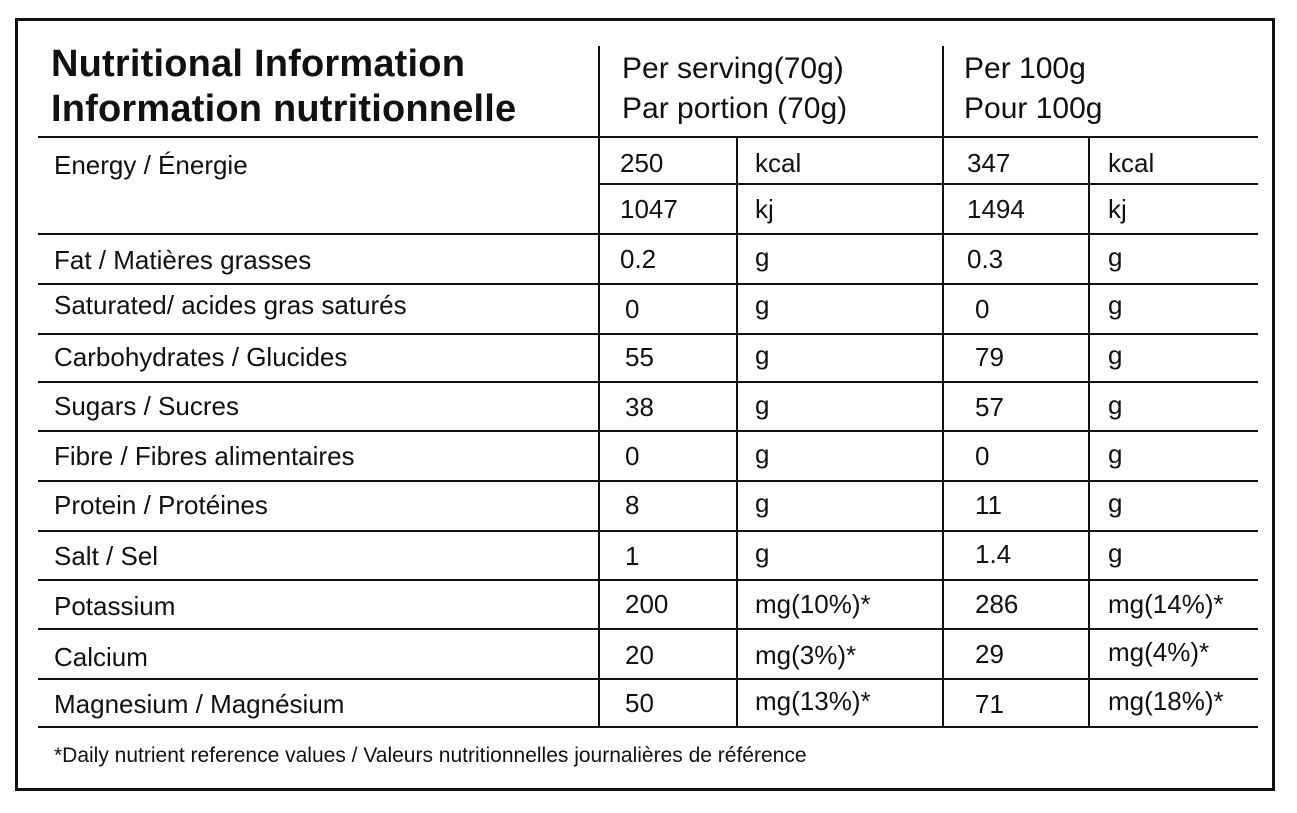  What do you see at coordinates (1117, 209) in the screenshot?
I see `energy-kj-unit-100g: kj` at bounding box center [1117, 209].